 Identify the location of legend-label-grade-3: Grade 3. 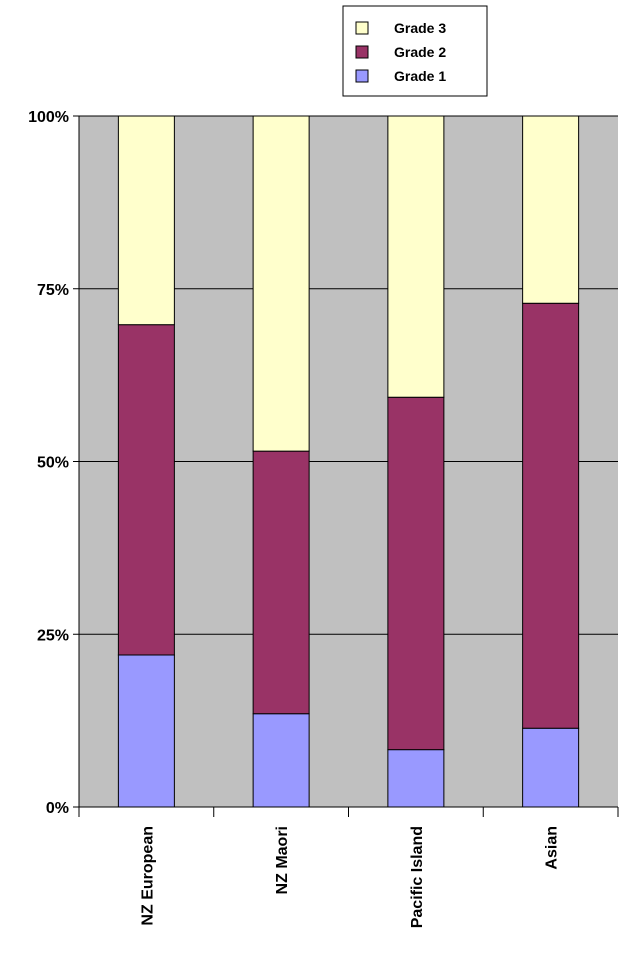
(420, 28).